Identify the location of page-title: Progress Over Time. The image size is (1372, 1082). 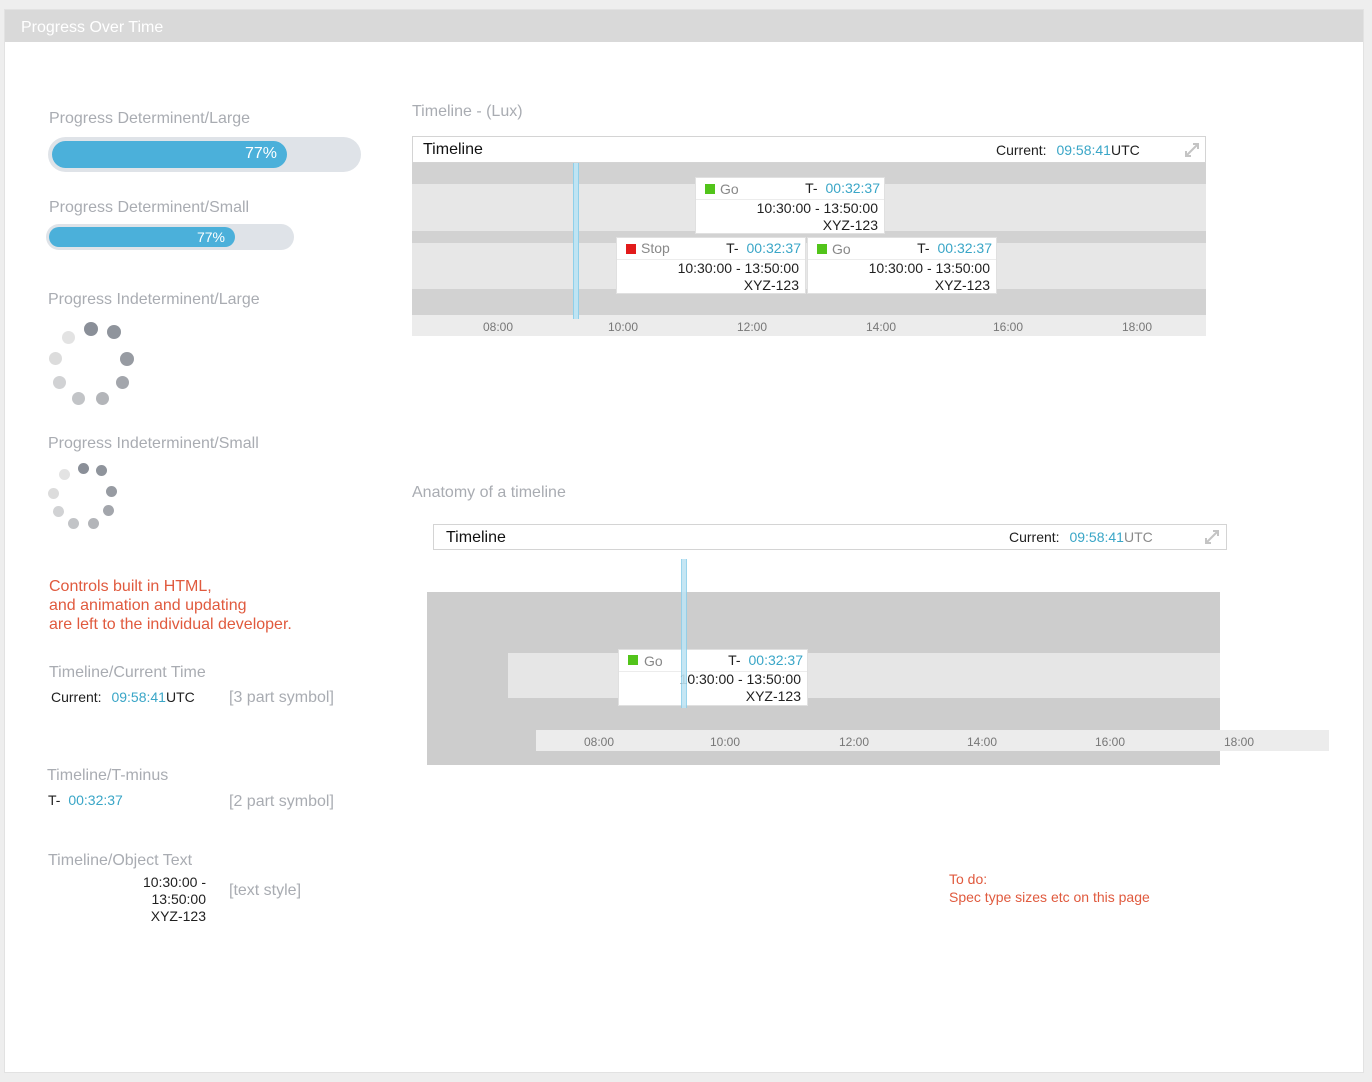
(92, 27).